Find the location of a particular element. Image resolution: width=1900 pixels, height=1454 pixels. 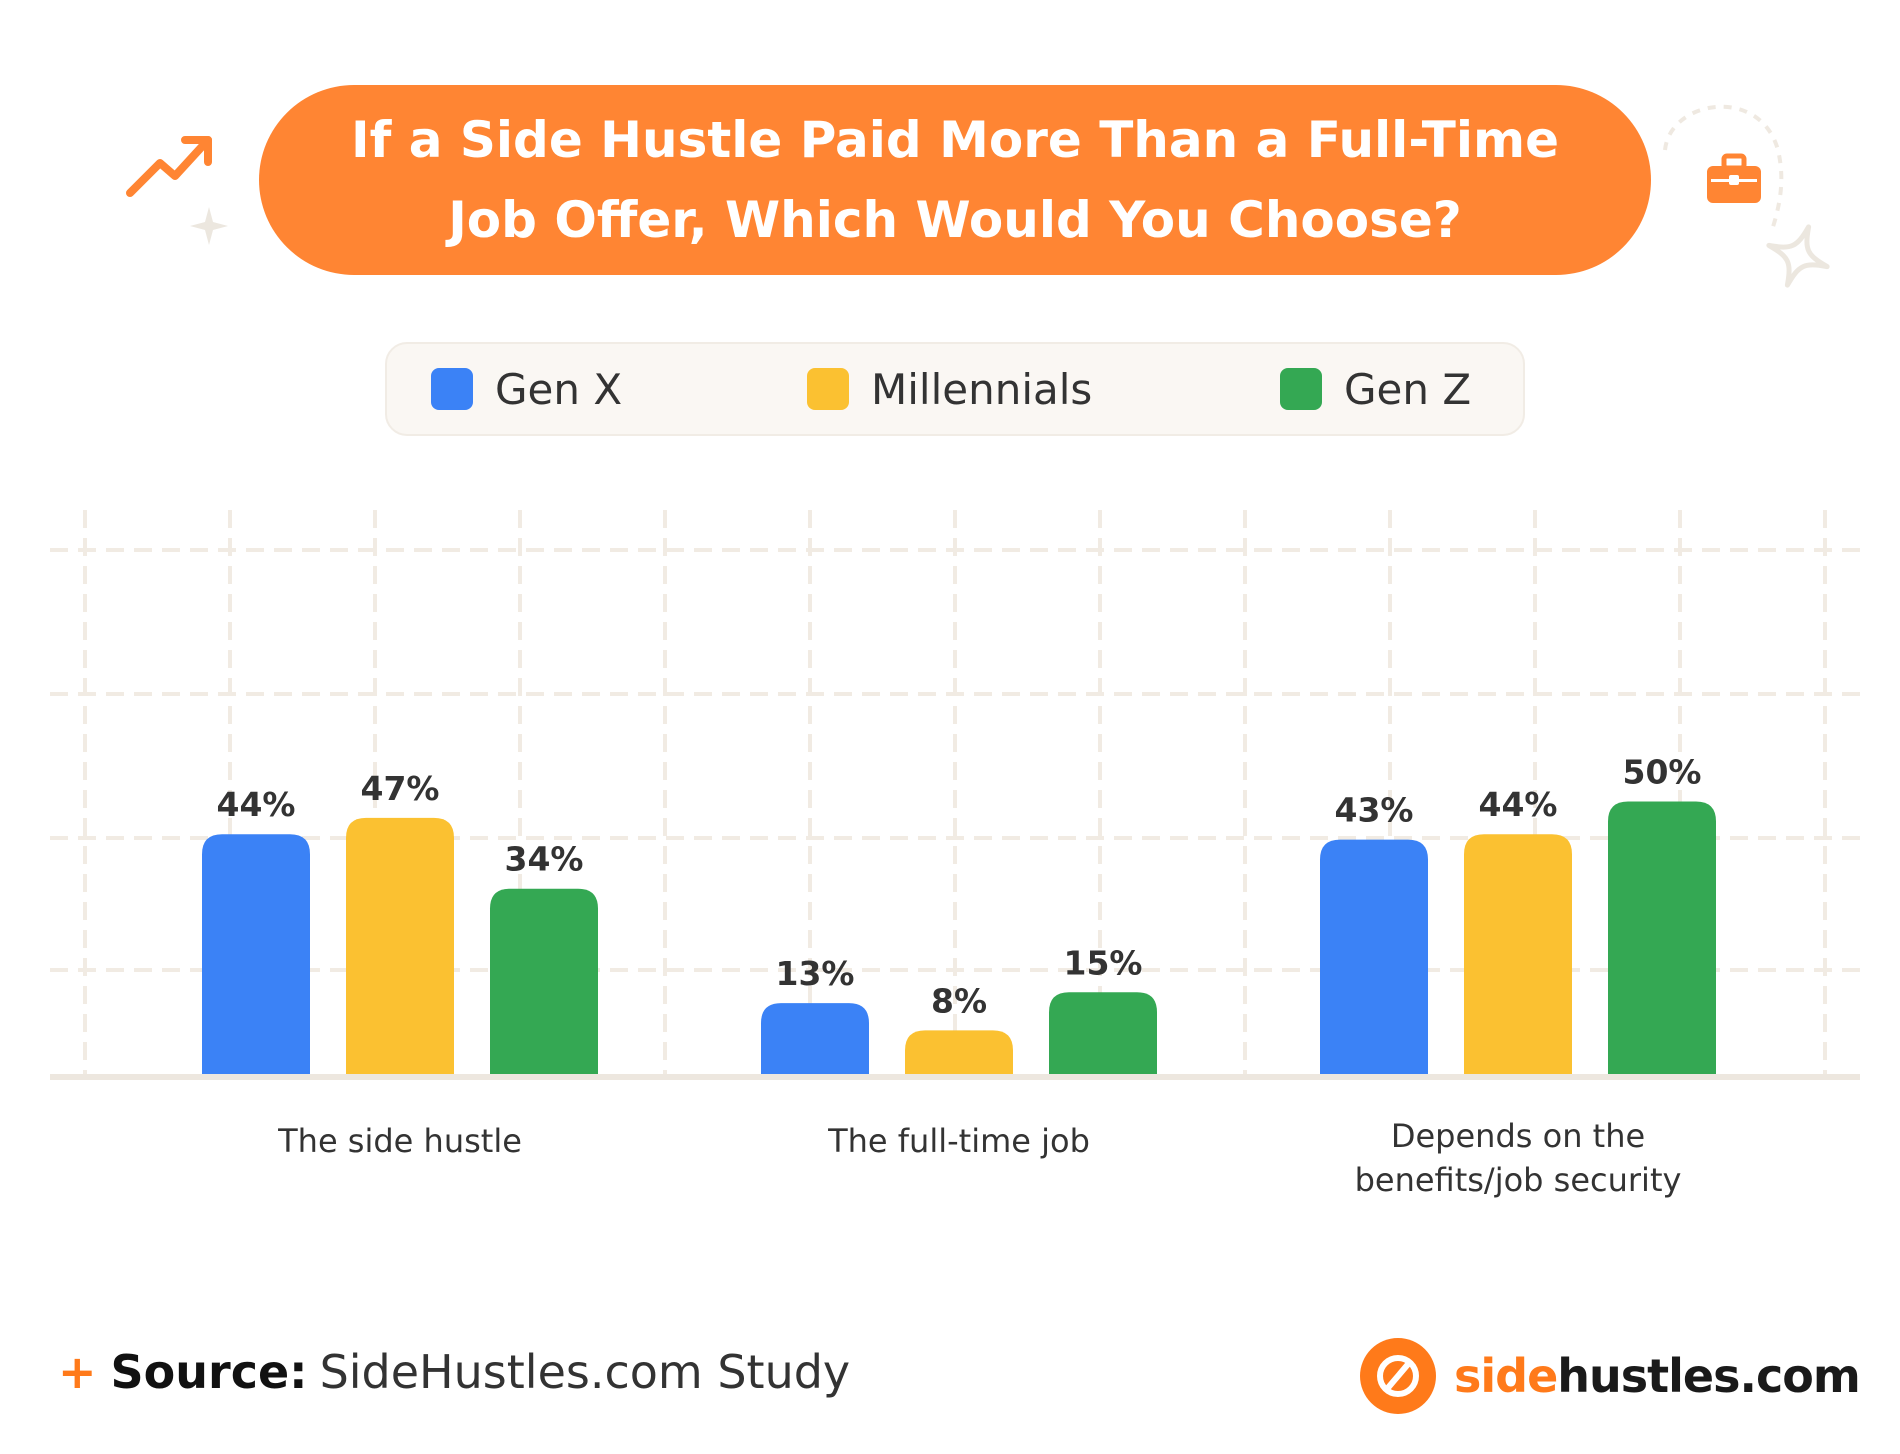

legend-swatch-gen-z is located at coordinates (1301, 389).